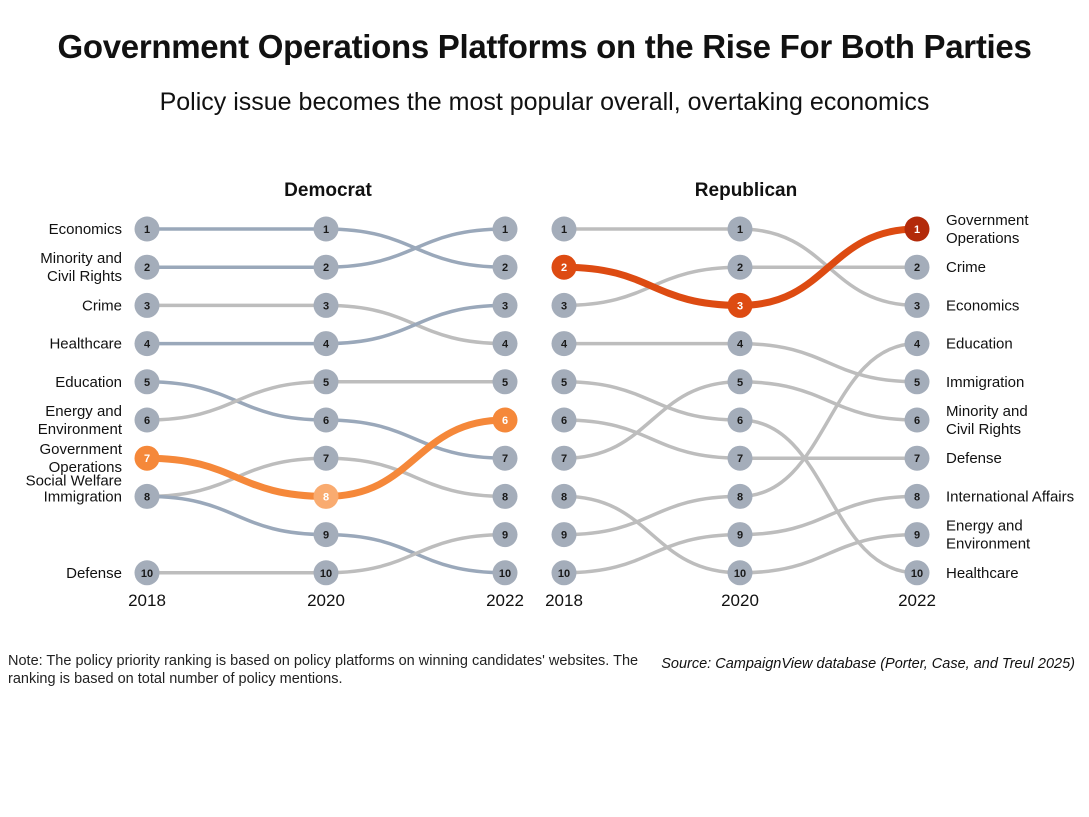 The image size is (1089, 817). What do you see at coordinates (652, 286) in the screenshot?
I see `series-line-government-operations` at bounding box center [652, 286].